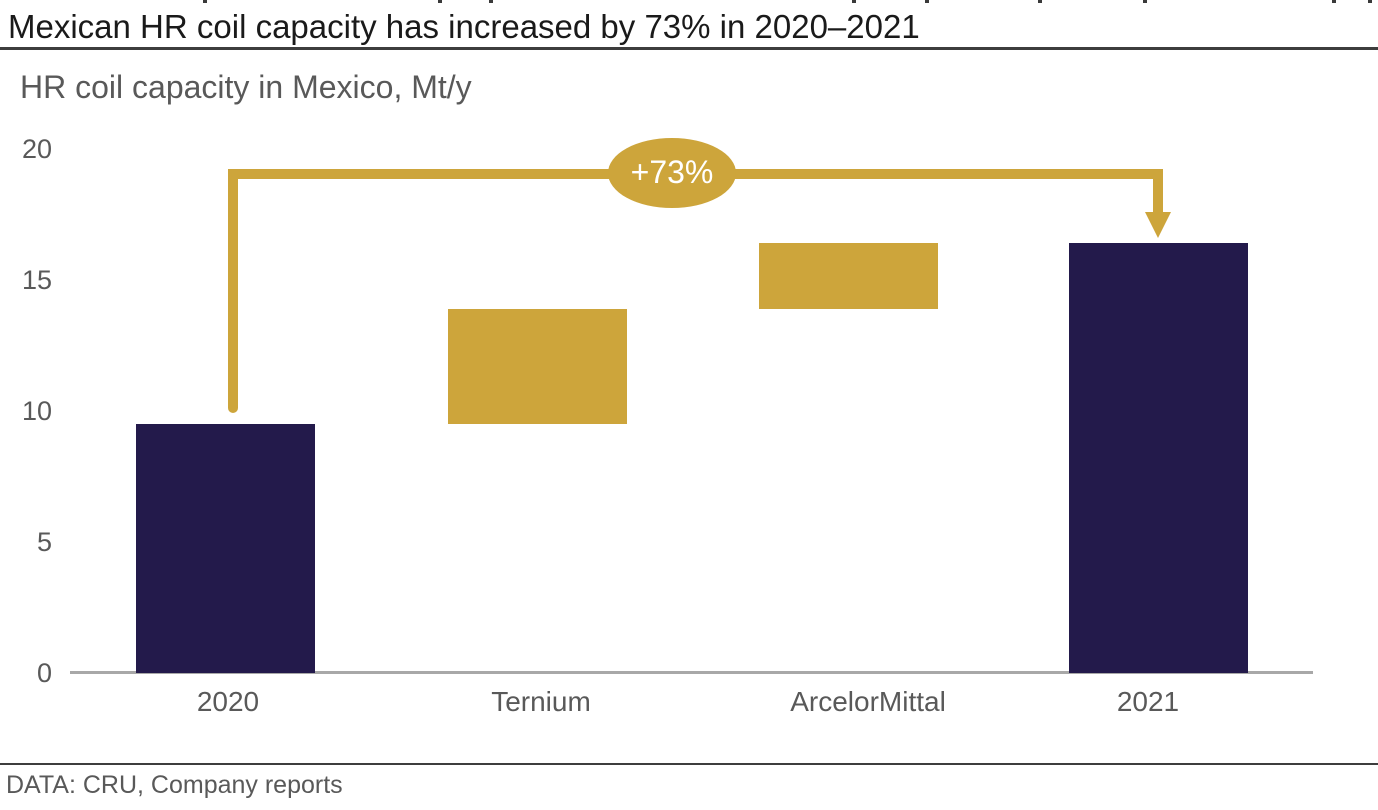 This screenshot has height=810, width=1378. I want to click on bar-2020, so click(225, 548).